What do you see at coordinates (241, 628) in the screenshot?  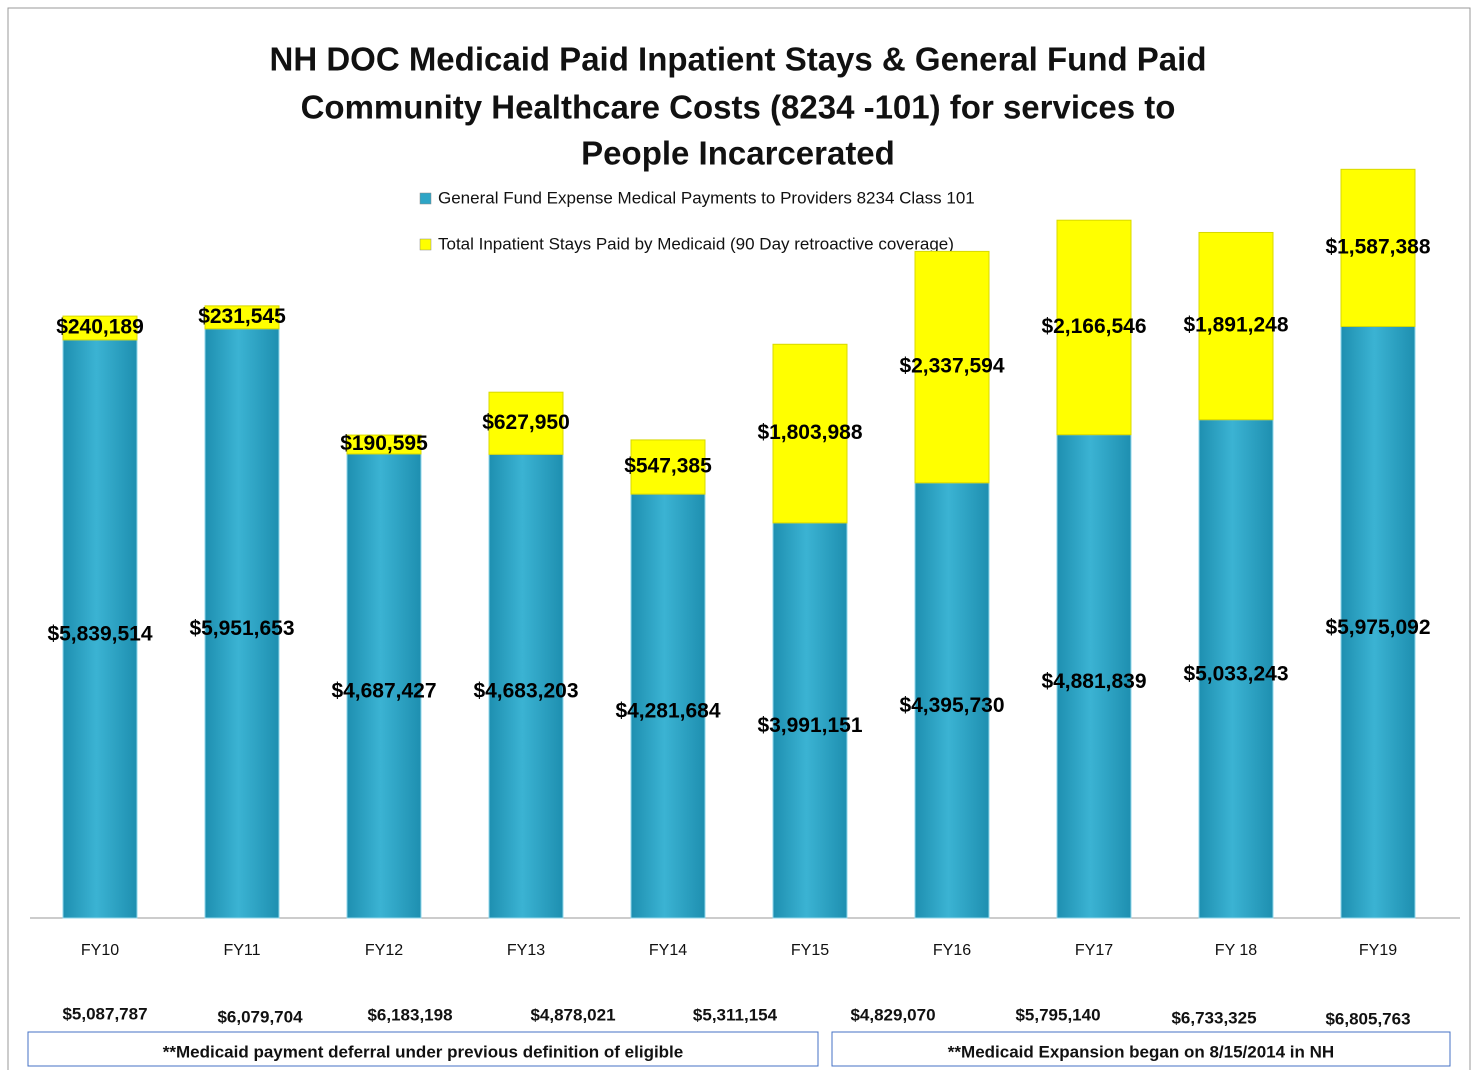 I see `data-label: $5,951,653` at bounding box center [241, 628].